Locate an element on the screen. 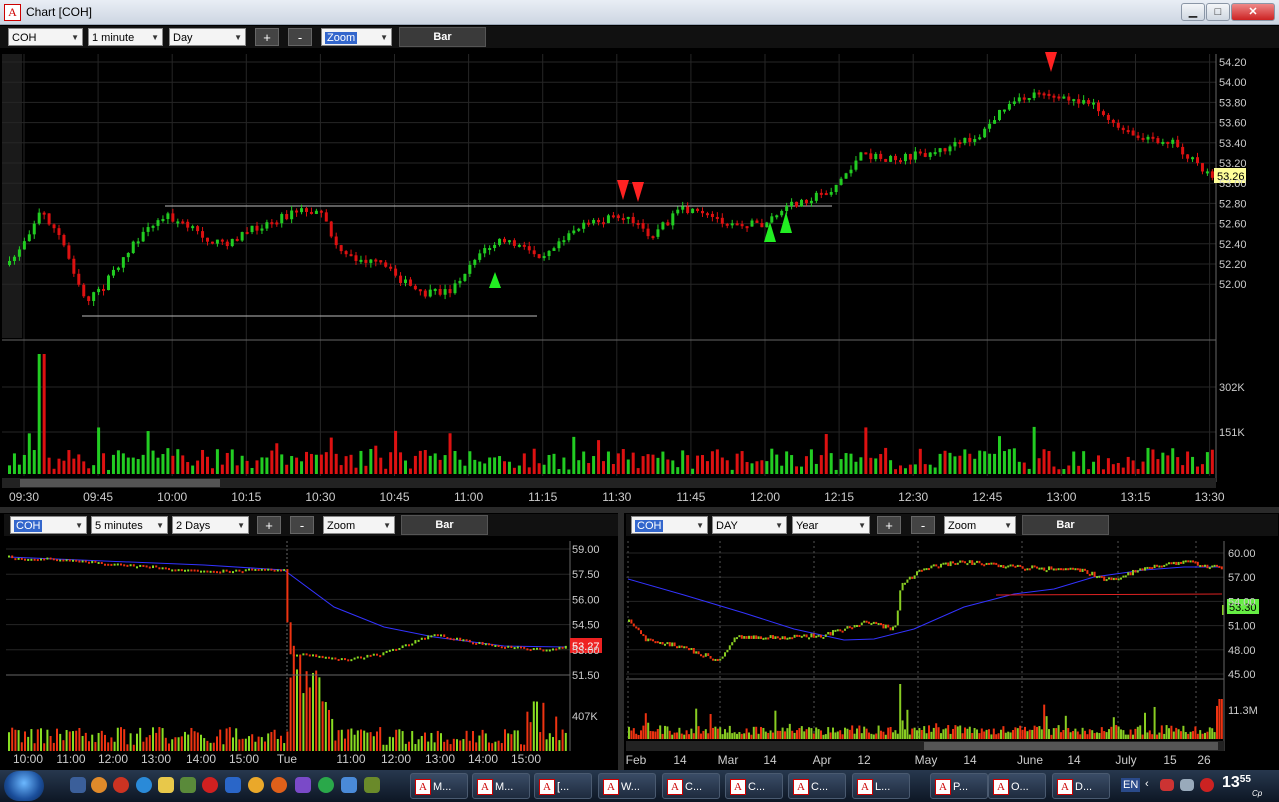 The width and height of the screenshot is (1279, 802). internet-explorer-icon is located at coordinates (144, 785).